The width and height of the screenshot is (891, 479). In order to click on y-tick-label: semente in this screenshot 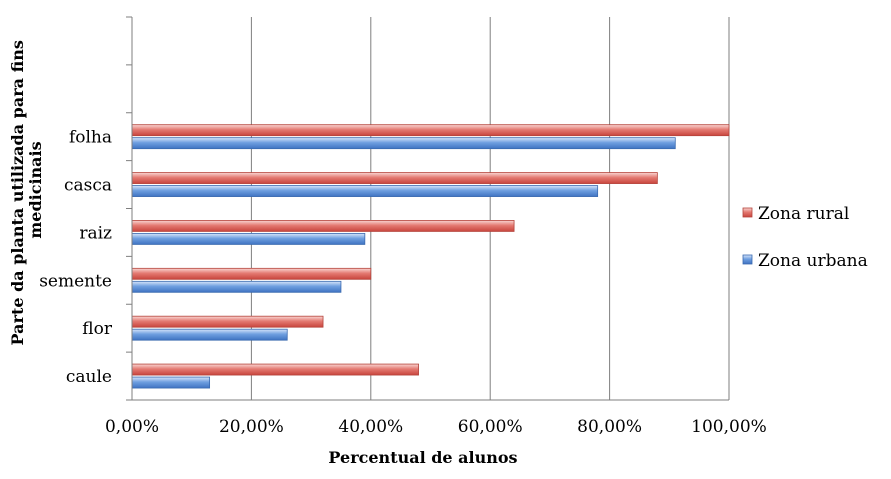, I will do `click(75, 281)`.